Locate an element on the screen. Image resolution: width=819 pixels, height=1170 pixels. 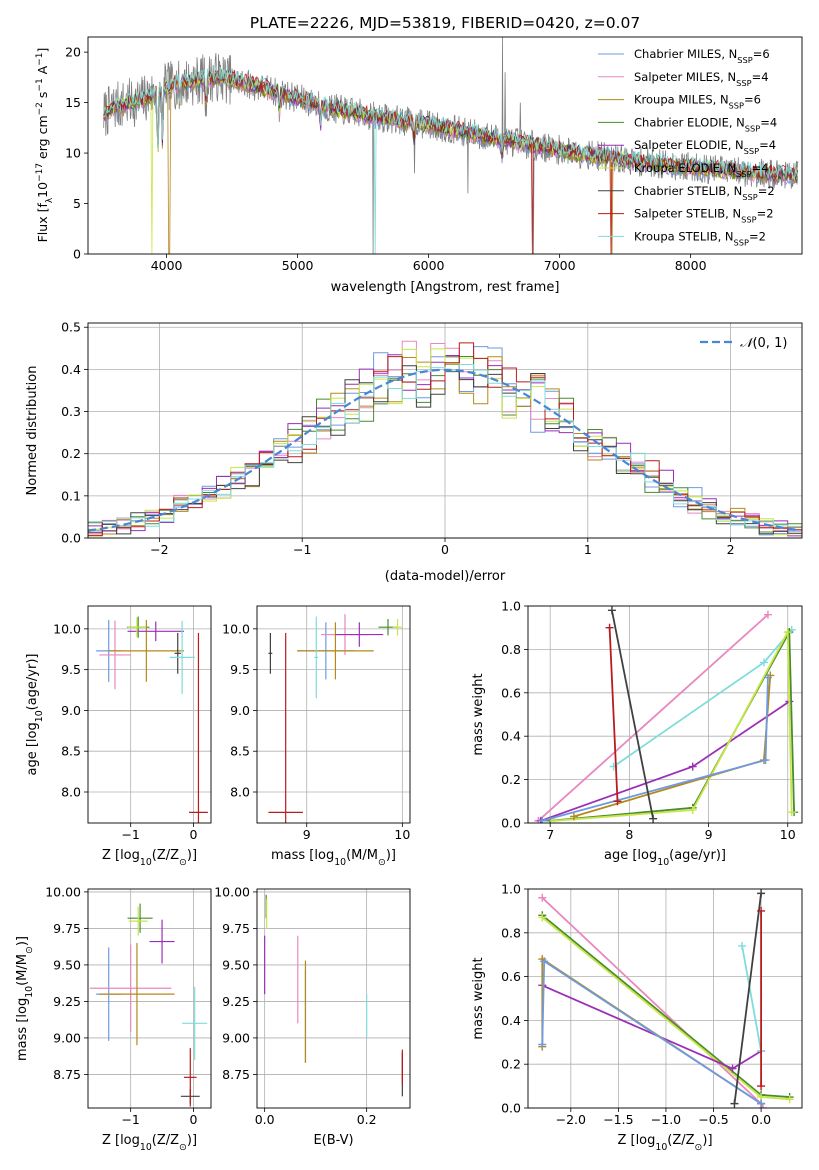
y-axis-label-part: ⊙ is located at coordinates (29, 950).